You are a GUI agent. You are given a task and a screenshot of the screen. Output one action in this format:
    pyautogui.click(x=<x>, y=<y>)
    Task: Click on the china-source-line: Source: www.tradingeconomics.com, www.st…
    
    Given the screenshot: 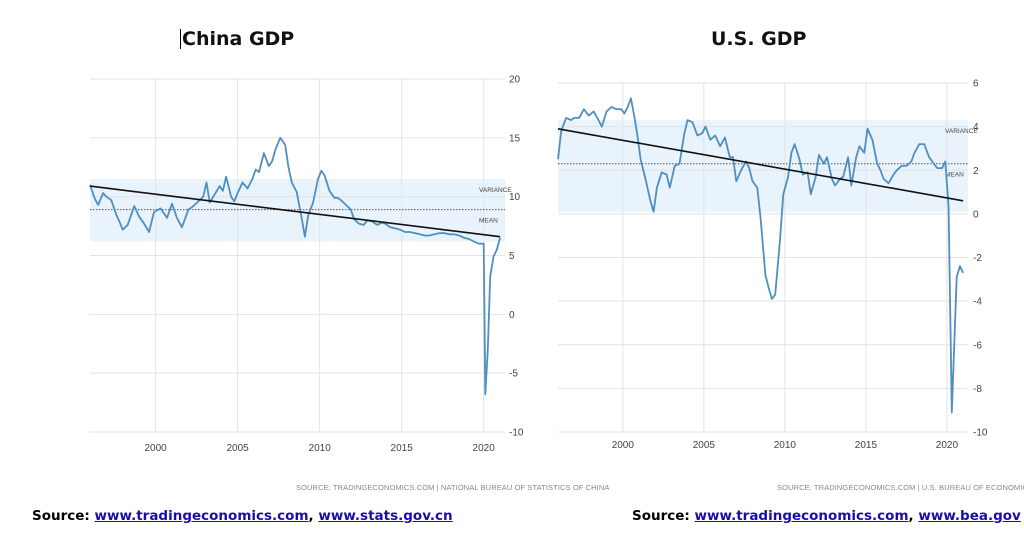 What is the action you would take?
    pyautogui.click(x=242, y=516)
    